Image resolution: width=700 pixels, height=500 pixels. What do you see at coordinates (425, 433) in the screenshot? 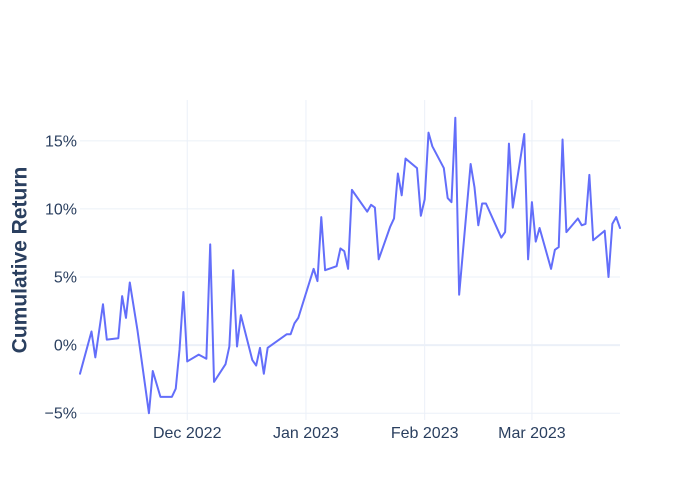
I see `x-tick-label: Feb 2023` at bounding box center [425, 433].